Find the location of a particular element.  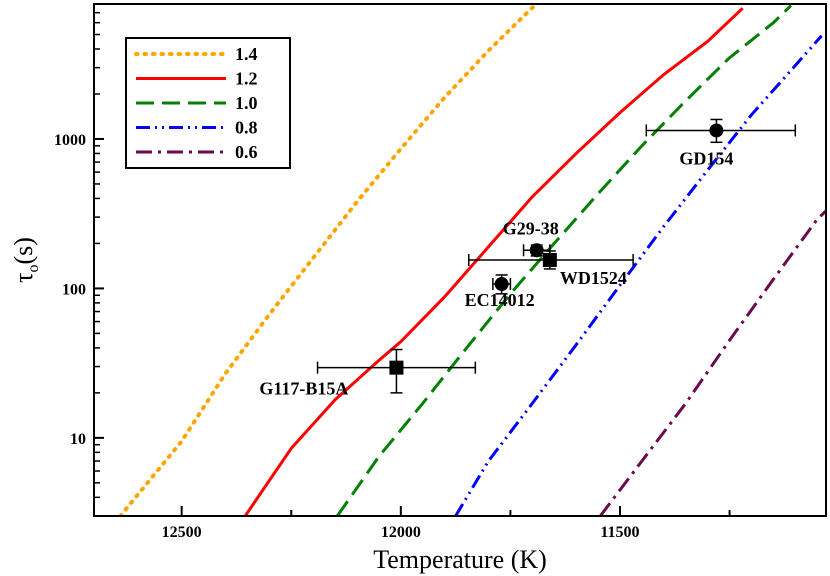

star-wd1524: WD1524 is located at coordinates (551, 269).